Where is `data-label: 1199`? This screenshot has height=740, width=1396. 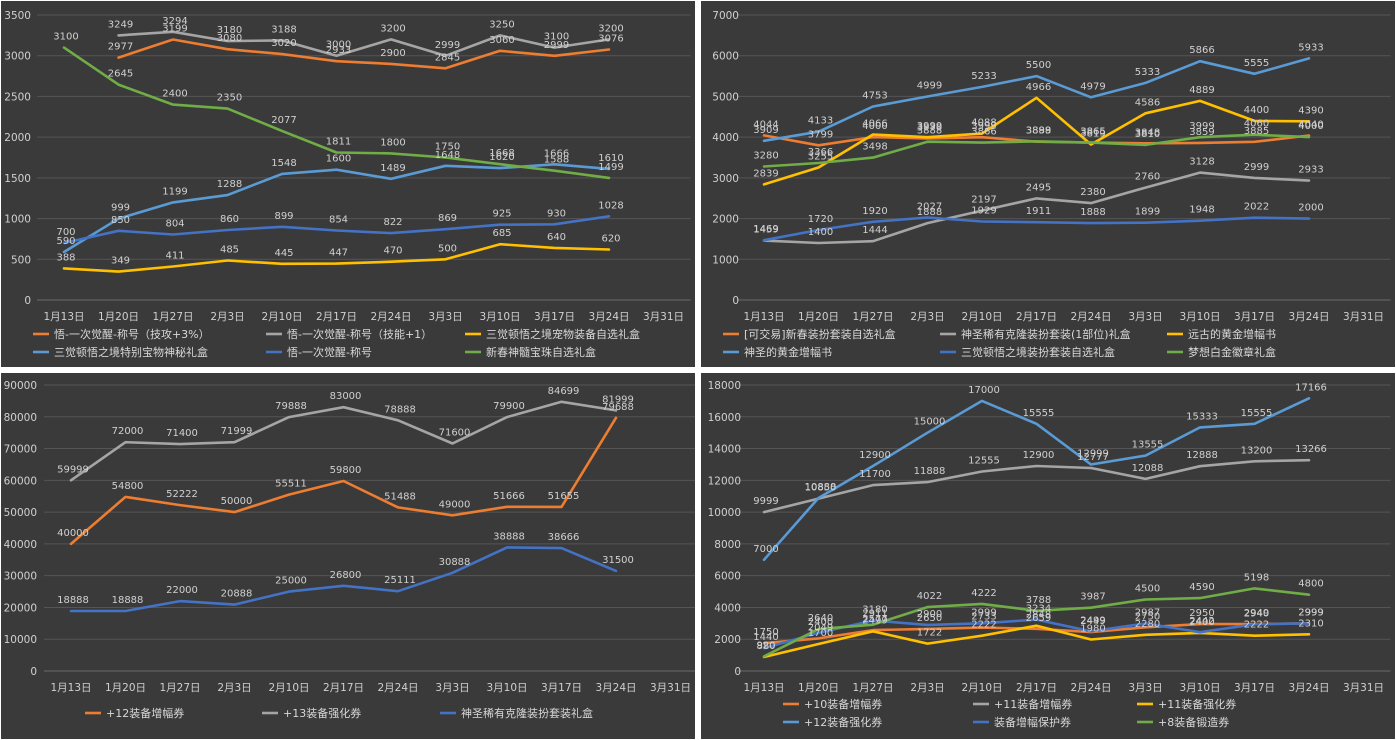
data-label: 1199 is located at coordinates (174, 191).